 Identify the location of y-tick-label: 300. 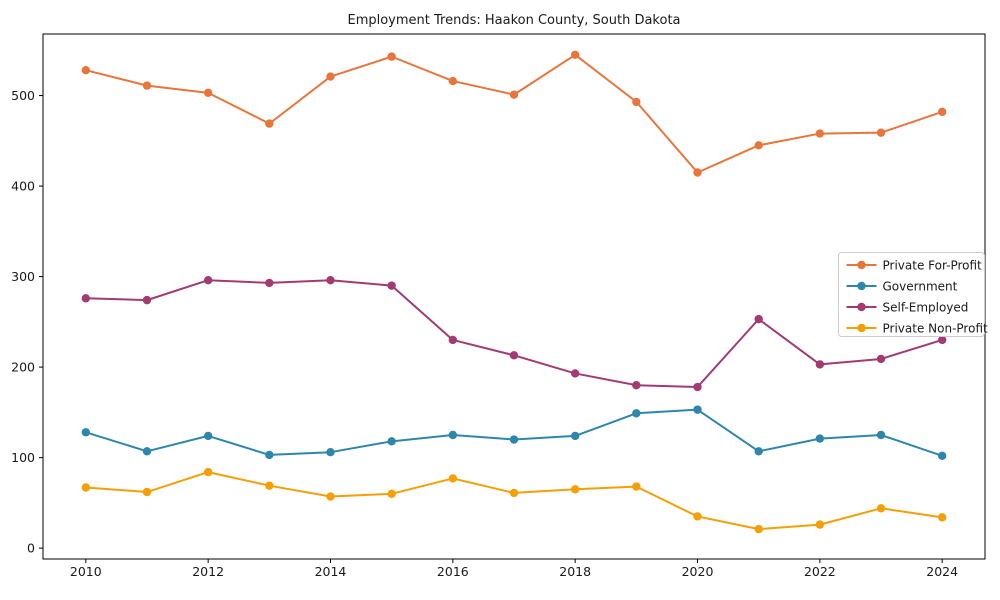
(23, 276).